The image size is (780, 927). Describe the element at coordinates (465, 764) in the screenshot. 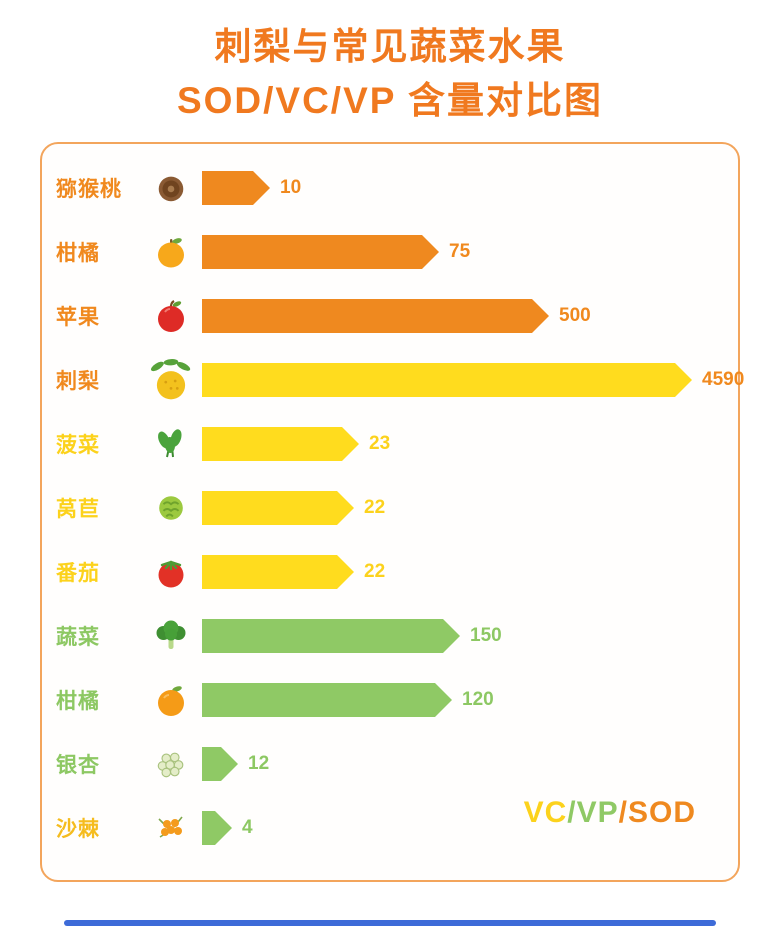

I see `bar-area: 12` at that location.